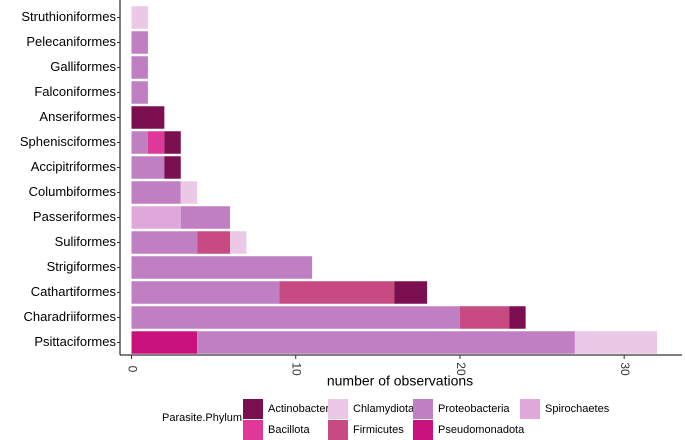 This screenshot has width=685, height=440. I want to click on legend-label: Proteobacteria, so click(474, 409).